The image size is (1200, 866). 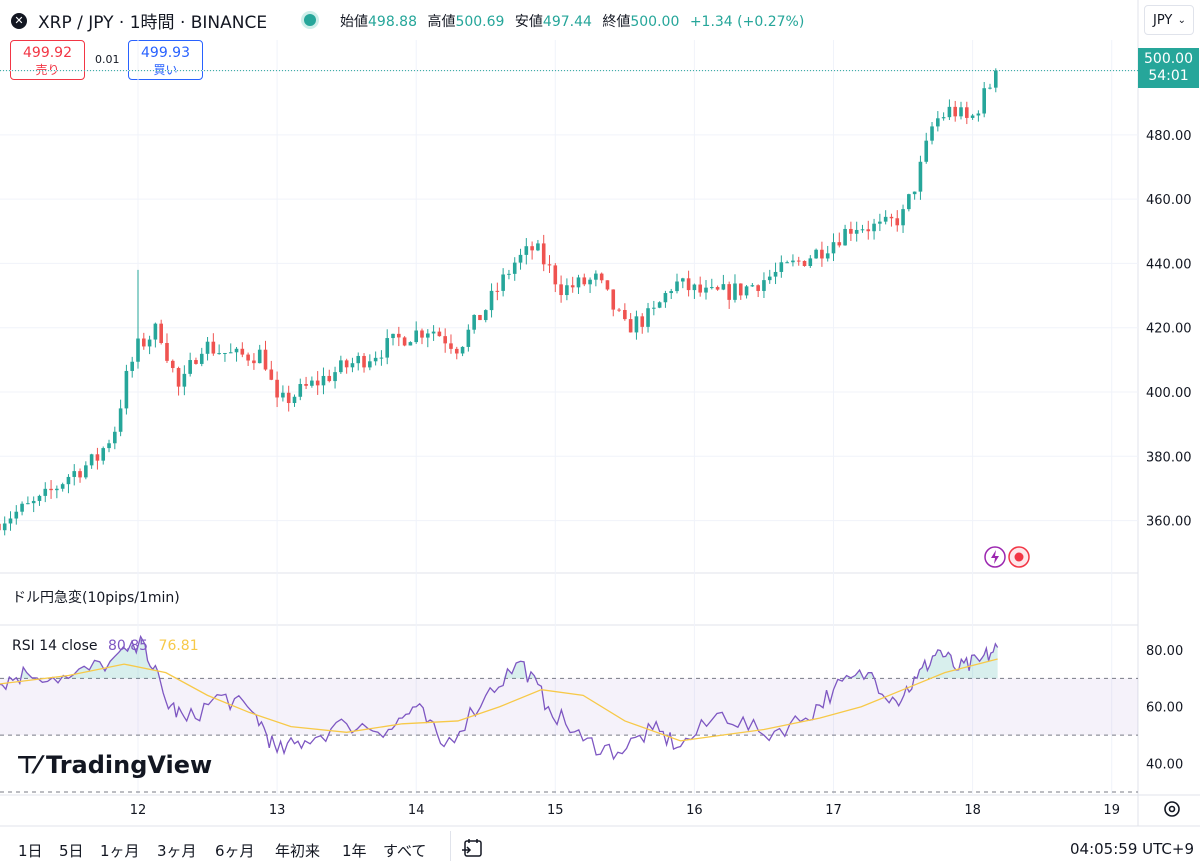 What do you see at coordinates (178, 646) in the screenshot?
I see `rsi-ma-value: 76.81` at bounding box center [178, 646].